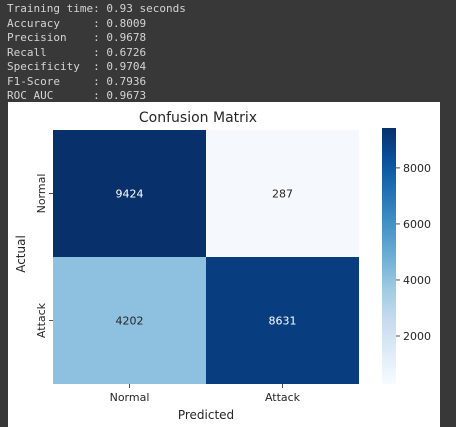  I want to click on cell-value-label: 8631, so click(283, 321).